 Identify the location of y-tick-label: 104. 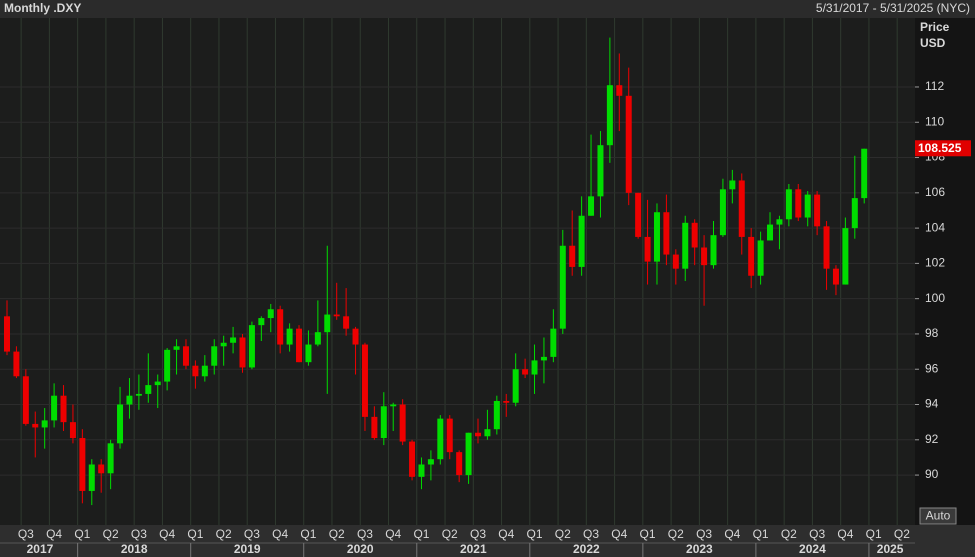
(935, 227).